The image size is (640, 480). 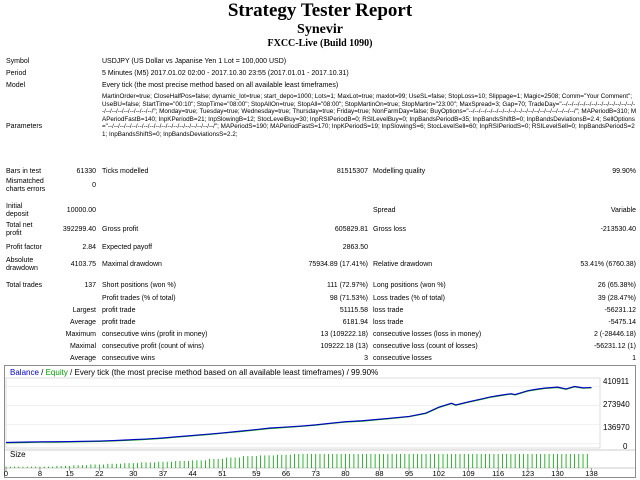 I want to click on avg-consec-wins-value: 3, so click(x=366, y=358).